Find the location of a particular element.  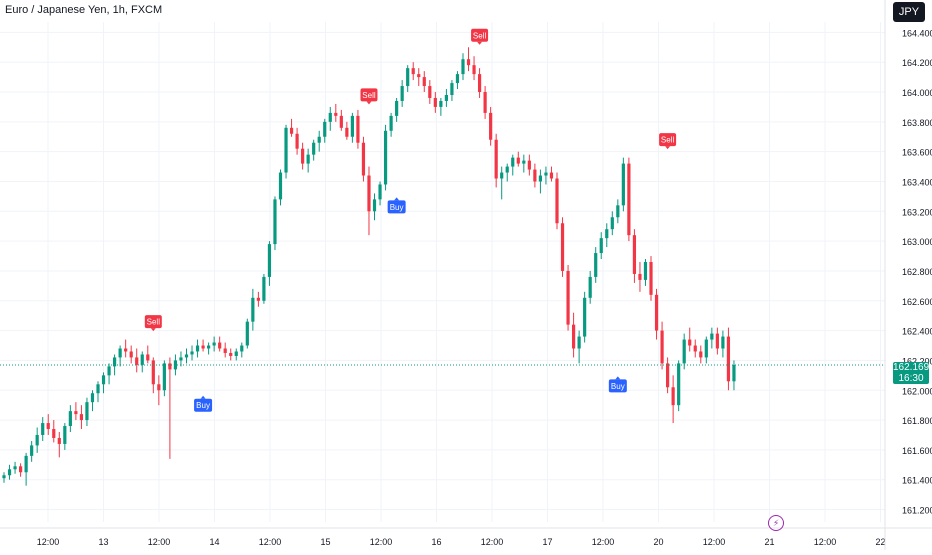

sell-signal-pointer is located at coordinates (369, 103).